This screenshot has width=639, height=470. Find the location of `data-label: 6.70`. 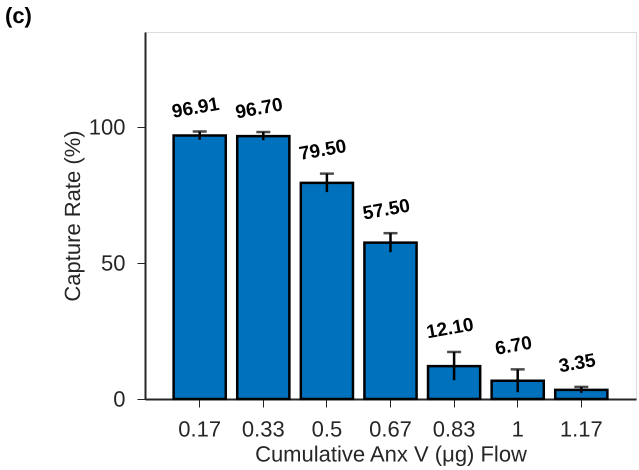

data-label: 6.70 is located at coordinates (514, 346).